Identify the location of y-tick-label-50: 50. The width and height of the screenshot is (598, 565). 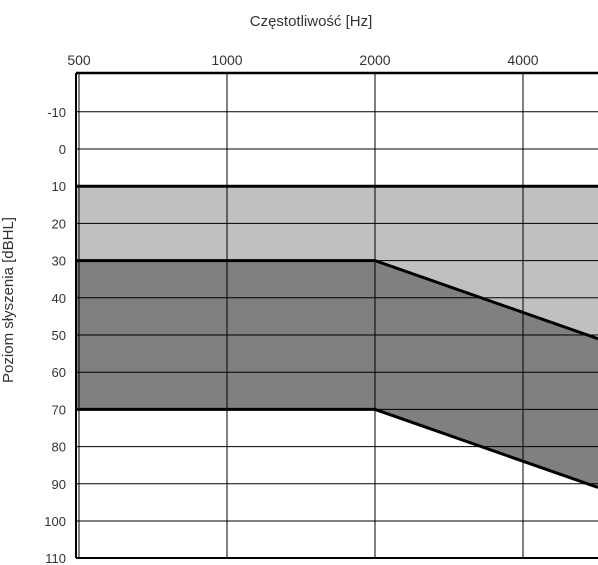
(59, 335).